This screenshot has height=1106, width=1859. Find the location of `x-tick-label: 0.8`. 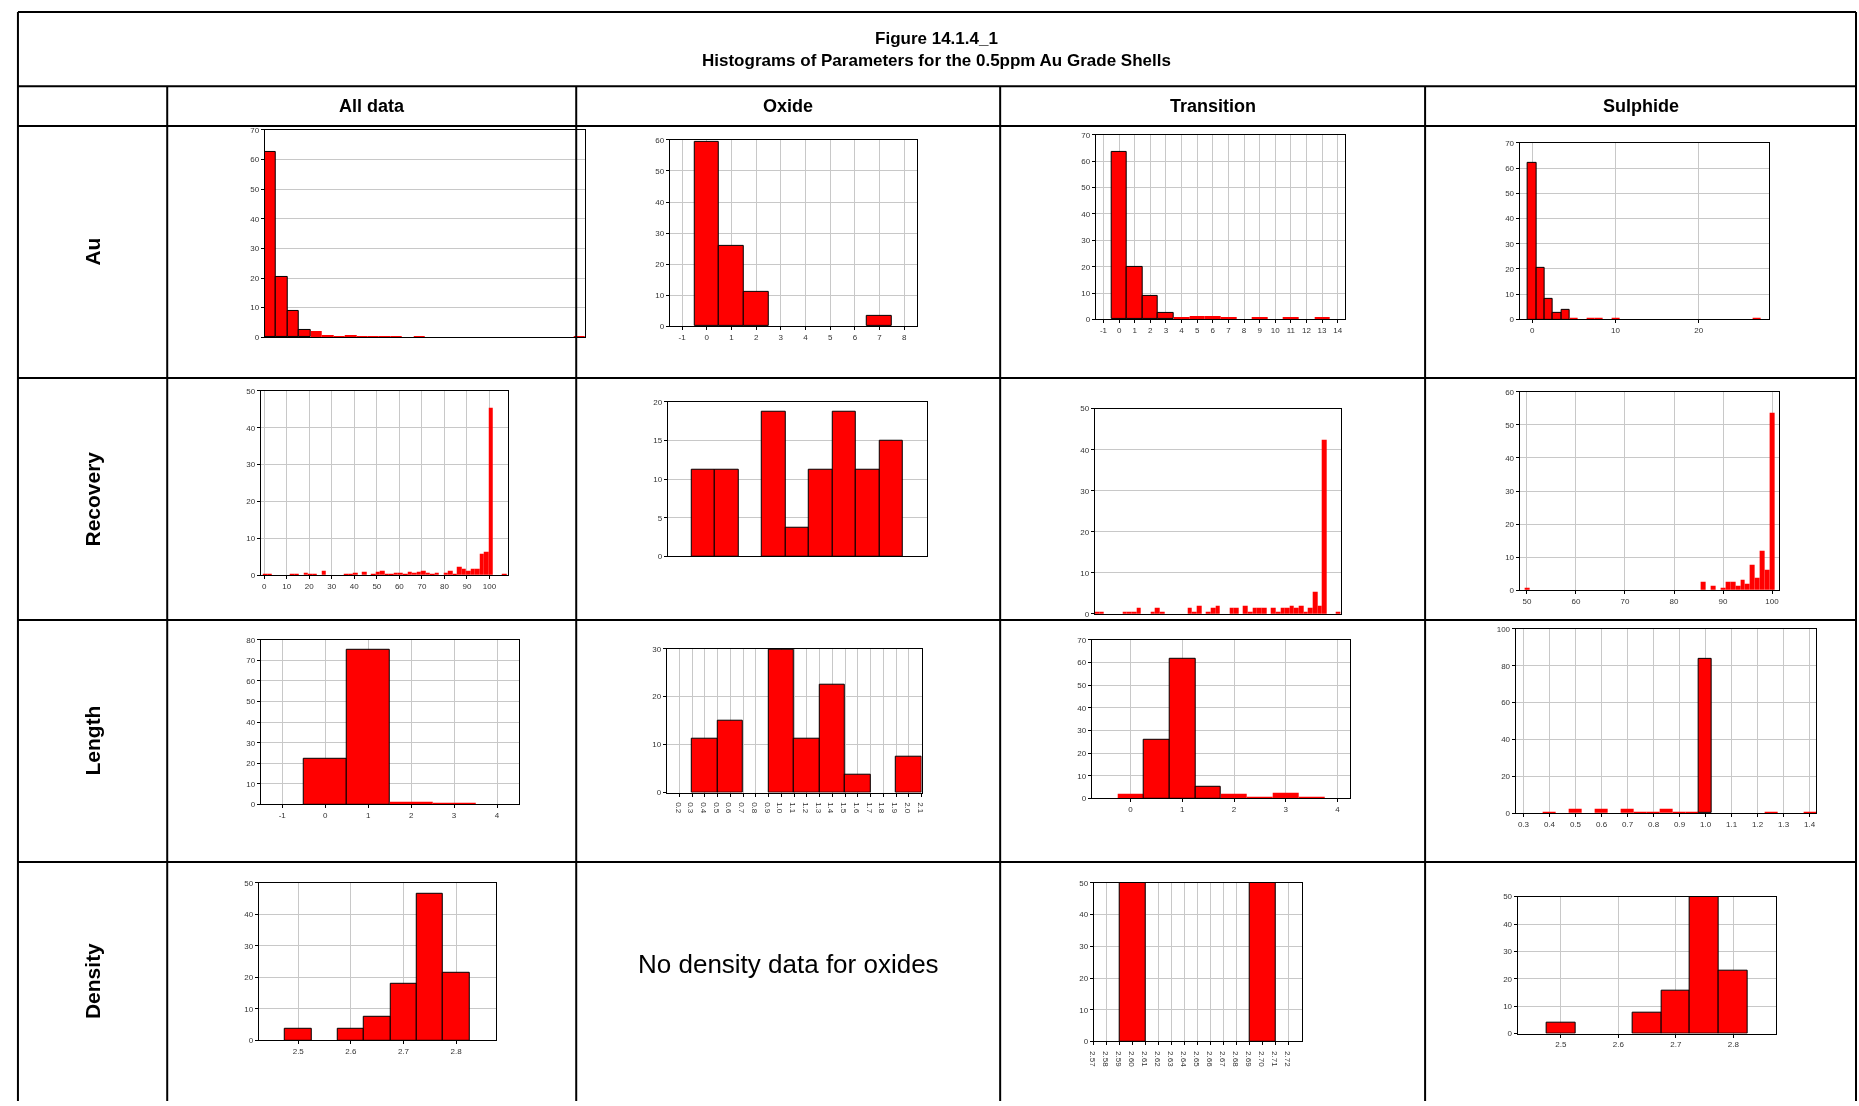

x-tick-label: 0.8 is located at coordinates (1654, 824).